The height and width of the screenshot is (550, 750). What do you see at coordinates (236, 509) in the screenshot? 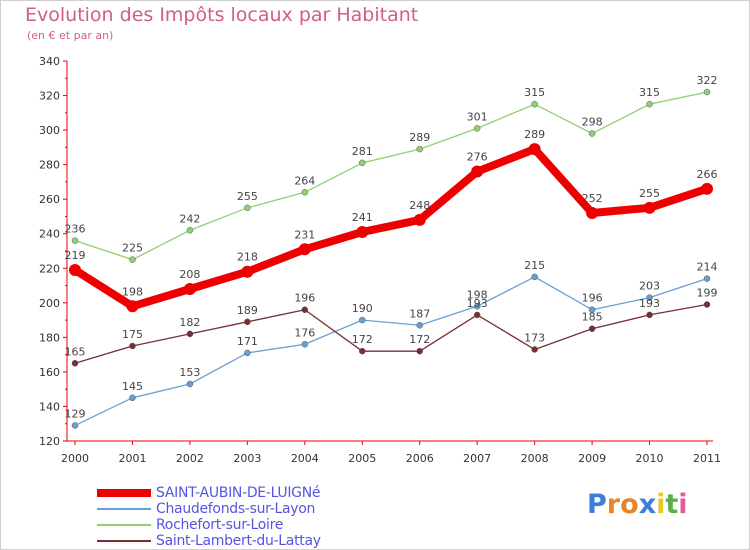
I see `legend-label-1: Chaudefonds-sur-Layon` at bounding box center [236, 509].